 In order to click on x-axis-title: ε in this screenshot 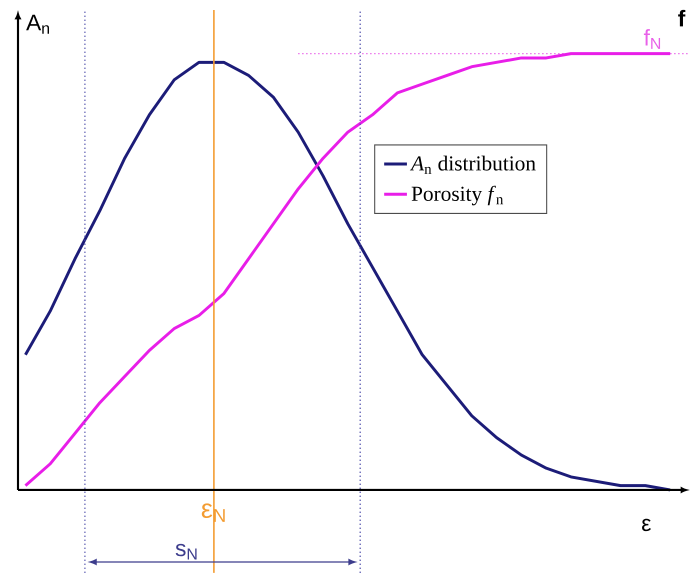, I will do `click(646, 525)`.